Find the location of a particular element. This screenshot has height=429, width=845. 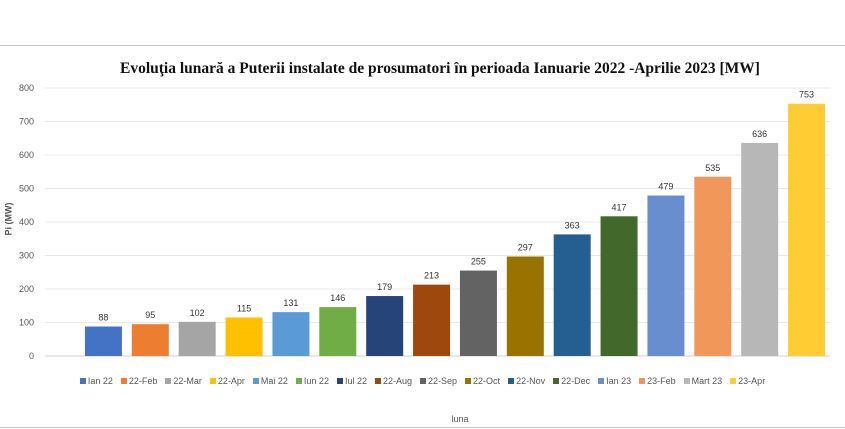

y-tick-label: 100 is located at coordinates (26, 323).